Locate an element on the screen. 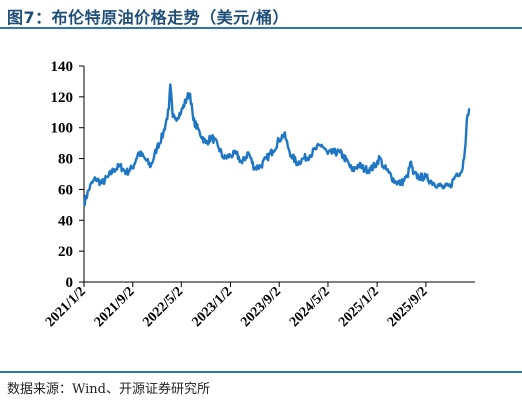 The height and width of the screenshot is (405, 522). x-tick-label: 2025/9/2 is located at coordinates (408, 307).